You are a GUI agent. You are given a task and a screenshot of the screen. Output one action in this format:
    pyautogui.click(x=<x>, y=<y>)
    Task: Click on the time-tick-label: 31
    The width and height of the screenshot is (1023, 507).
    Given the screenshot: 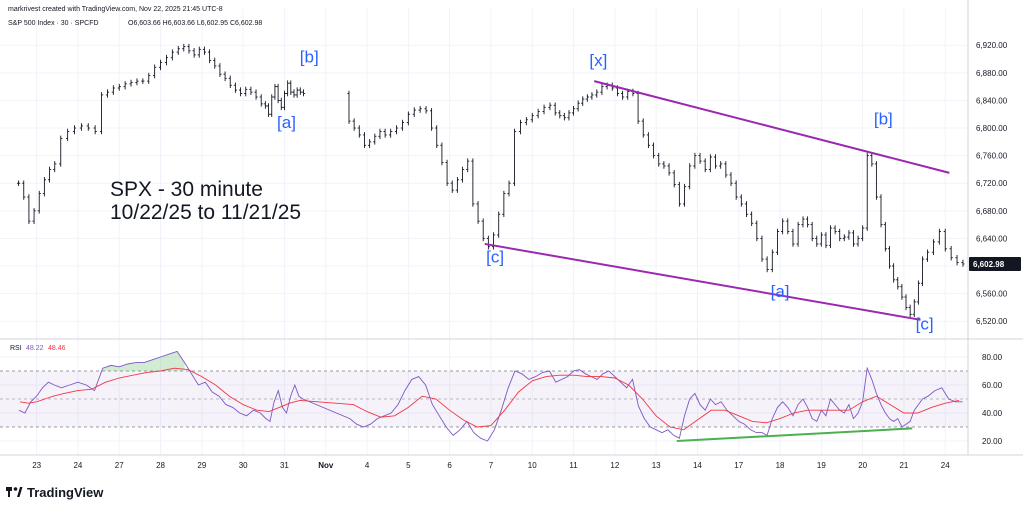 What is the action you would take?
    pyautogui.click(x=284, y=465)
    